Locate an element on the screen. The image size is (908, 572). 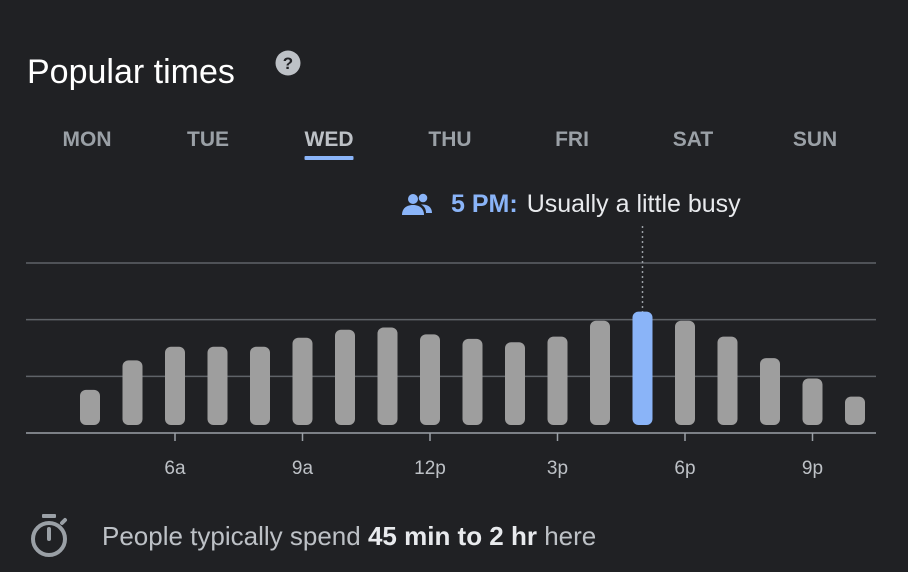
visit-duration-suffix: here is located at coordinates (567, 535).